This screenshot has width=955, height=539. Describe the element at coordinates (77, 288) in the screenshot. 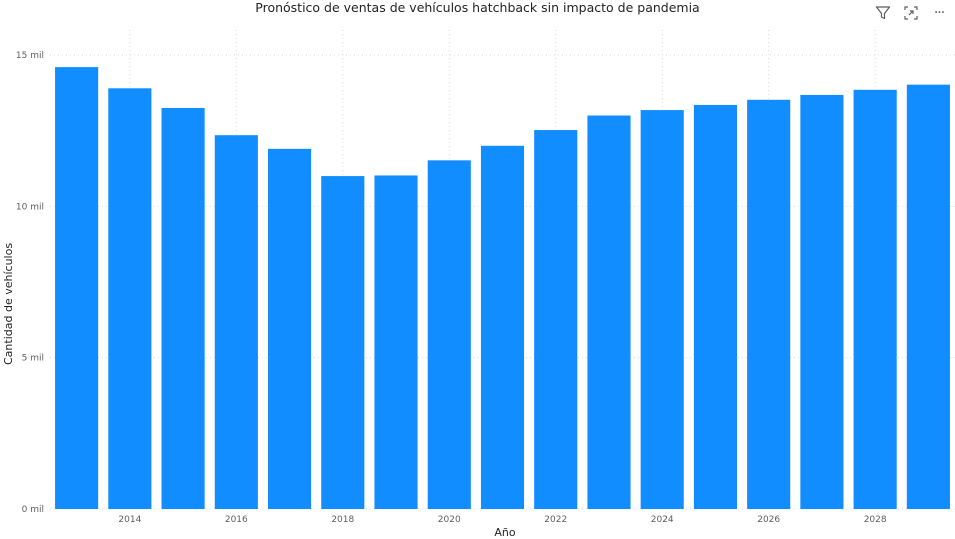

I see `bar-2013` at that location.